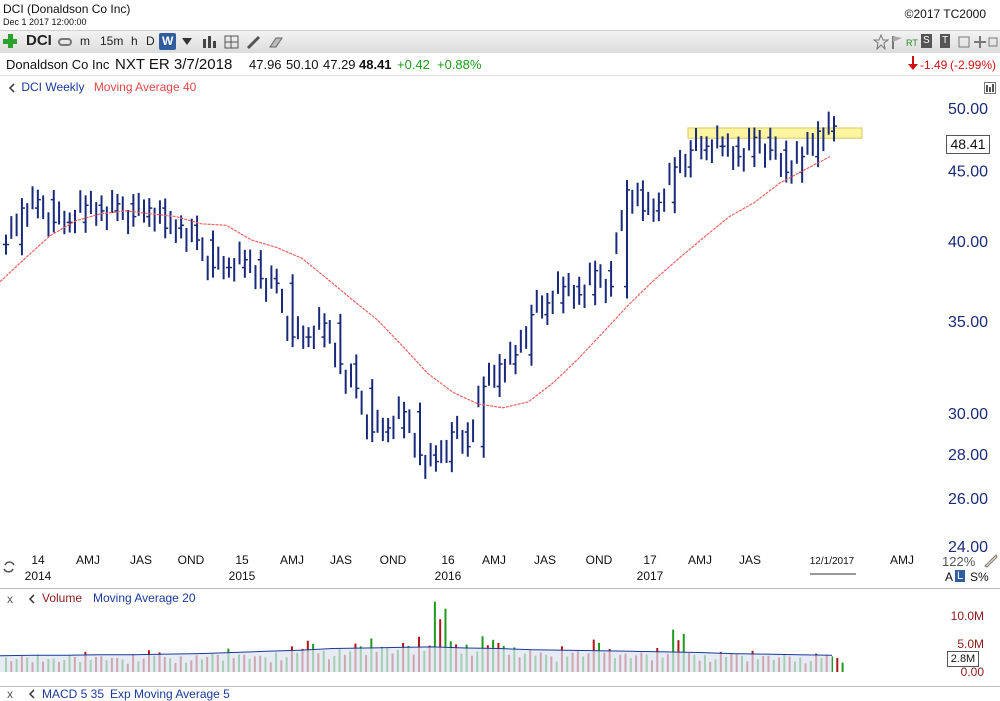 This screenshot has height=701, width=1000. Describe the element at coordinates (53, 87) in the screenshot. I see `legend-series: DCI Weekly` at that location.